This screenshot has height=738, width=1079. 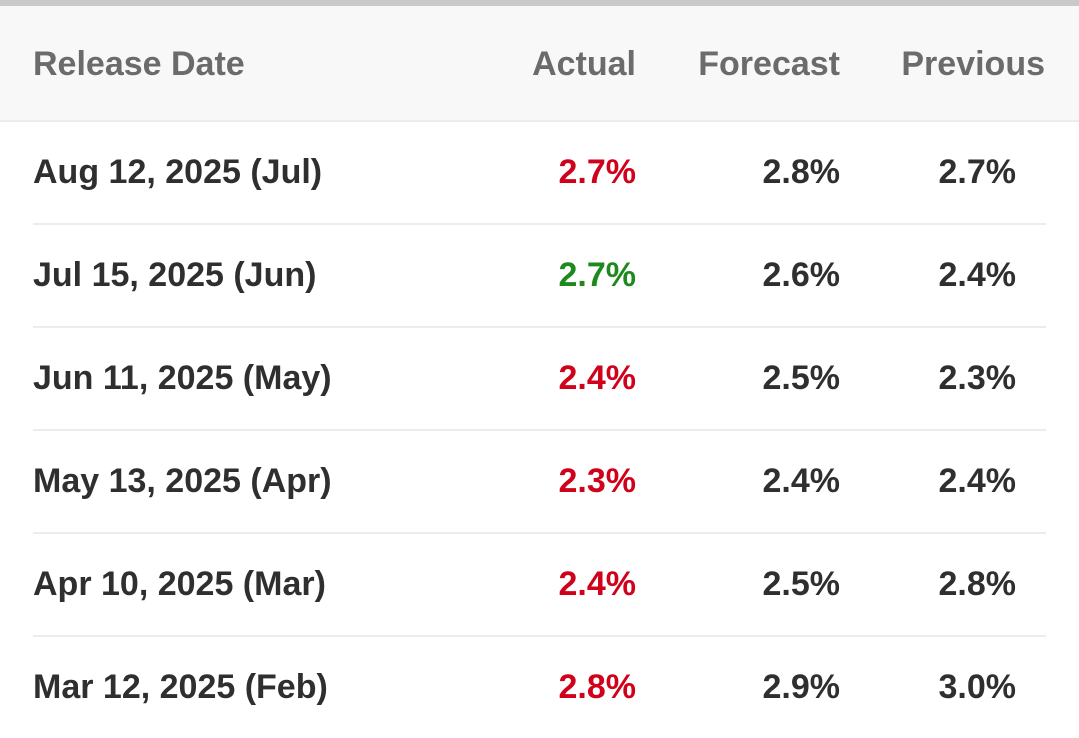 I want to click on table-row: Jul 15, 2025 (Jun) 2.7% 2.6% 2.4%, so click(x=539, y=276).